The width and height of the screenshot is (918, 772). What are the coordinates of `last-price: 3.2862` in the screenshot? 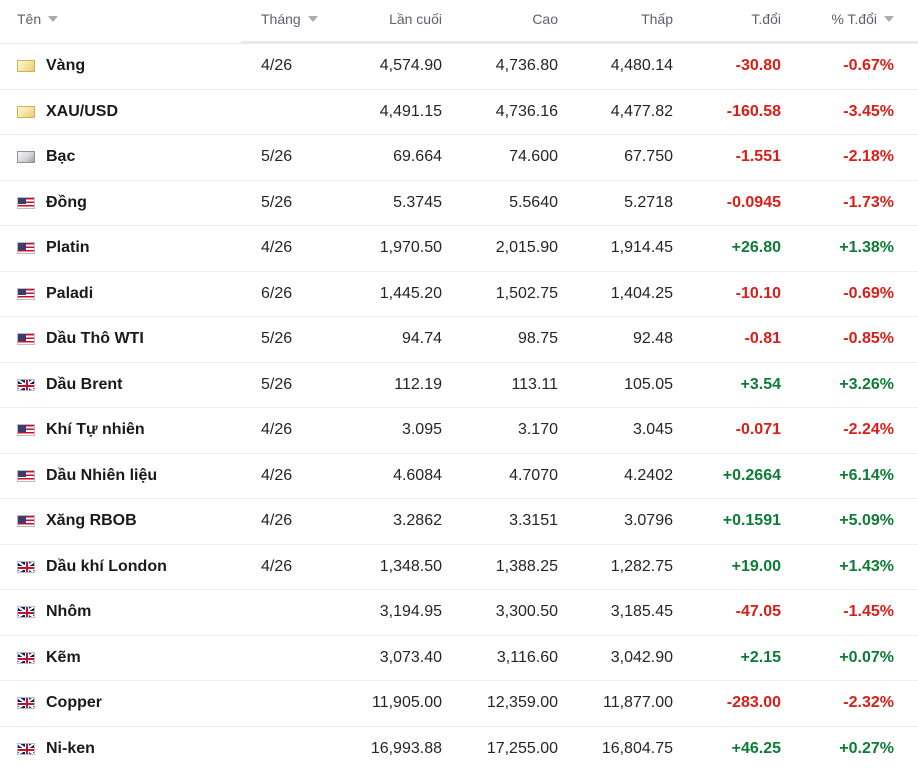 It's located at (417, 521).